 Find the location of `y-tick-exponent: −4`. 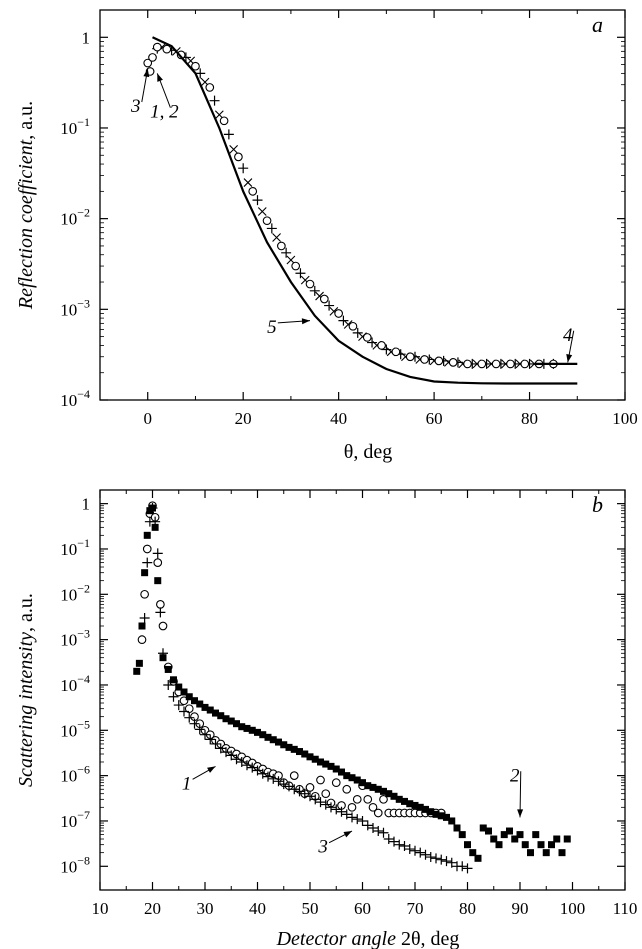

y-tick-exponent: −4 is located at coordinates (83, 394).